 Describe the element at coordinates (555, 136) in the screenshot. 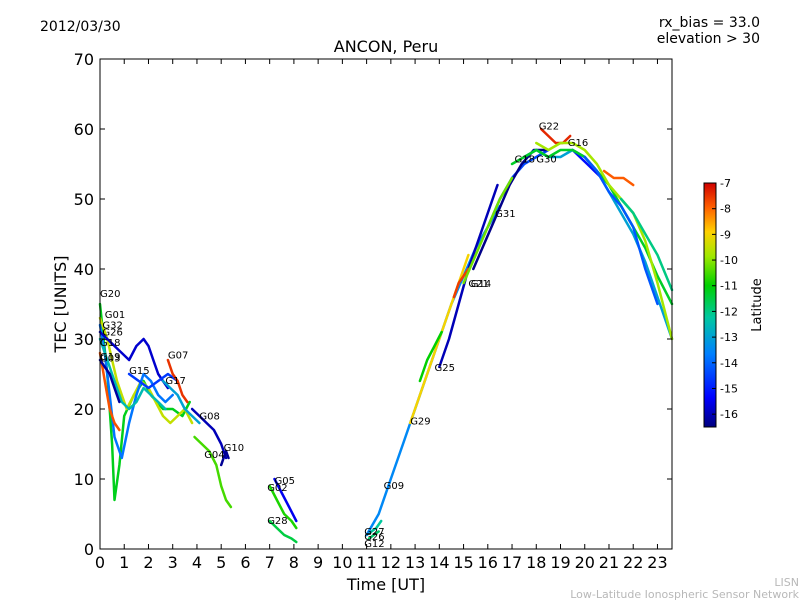

I see `series-g22` at that location.